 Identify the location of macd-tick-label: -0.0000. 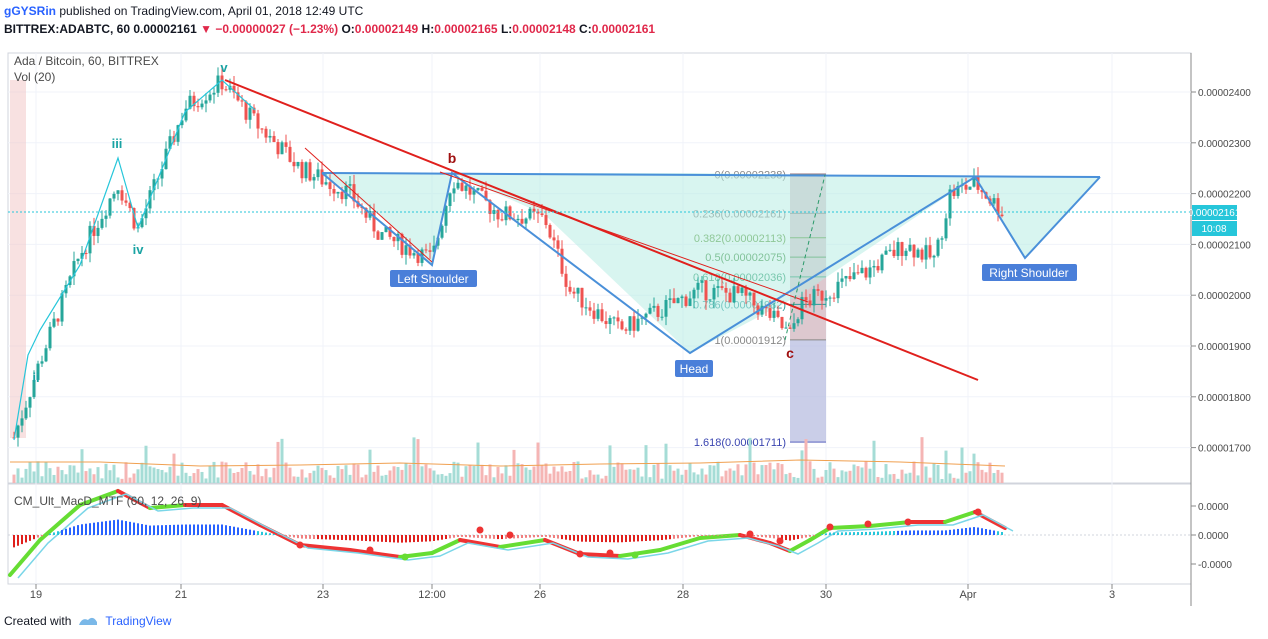
(1215, 565).